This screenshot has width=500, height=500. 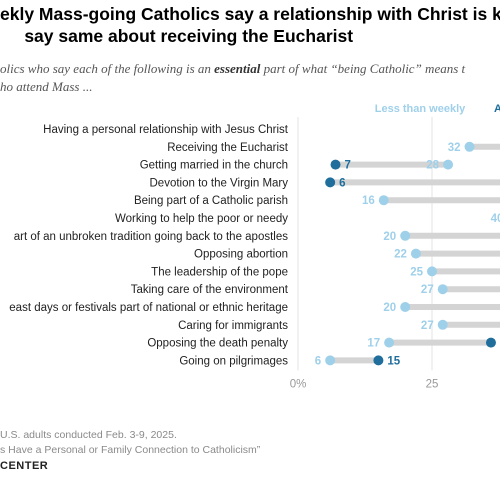 What do you see at coordinates (420, 109) in the screenshot?
I see `legend-less-than-weekly: Less than weekly` at bounding box center [420, 109].